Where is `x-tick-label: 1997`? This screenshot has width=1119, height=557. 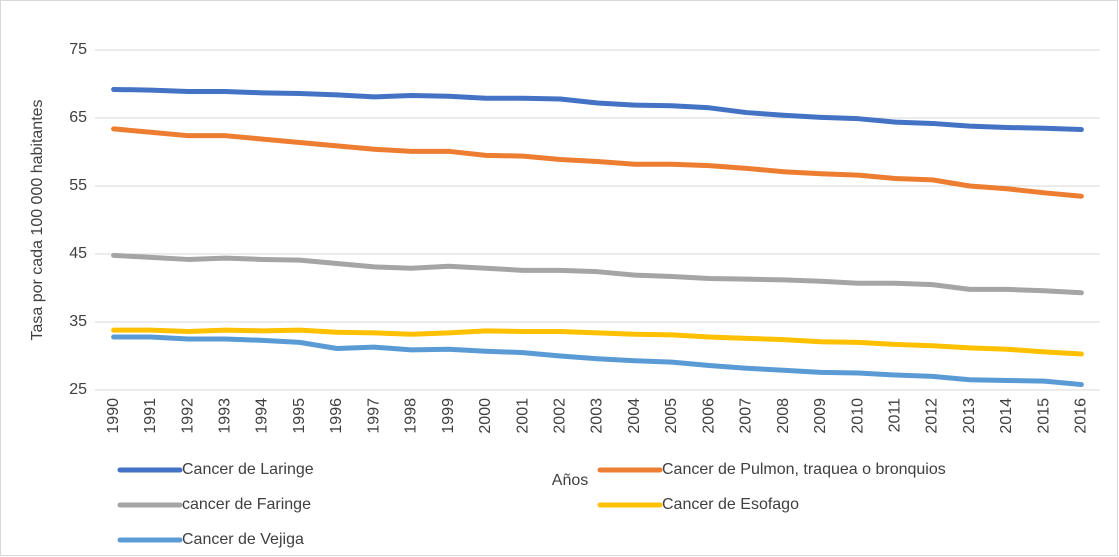 x-tick-label: 1997 is located at coordinates (373, 416).